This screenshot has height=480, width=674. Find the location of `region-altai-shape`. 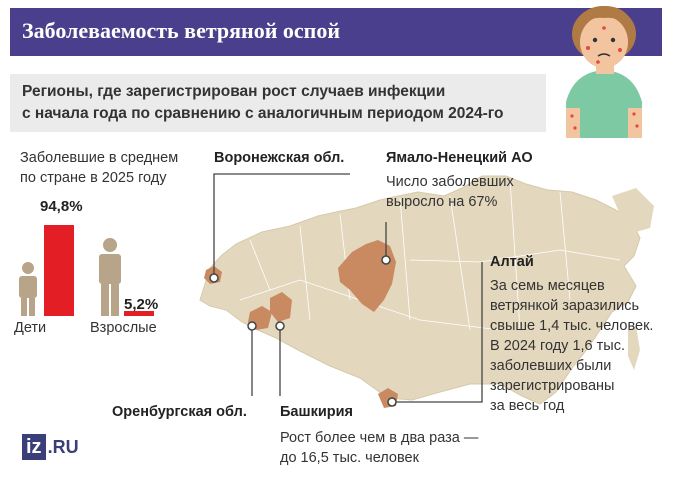

region-altai-shape is located at coordinates (388, 398).